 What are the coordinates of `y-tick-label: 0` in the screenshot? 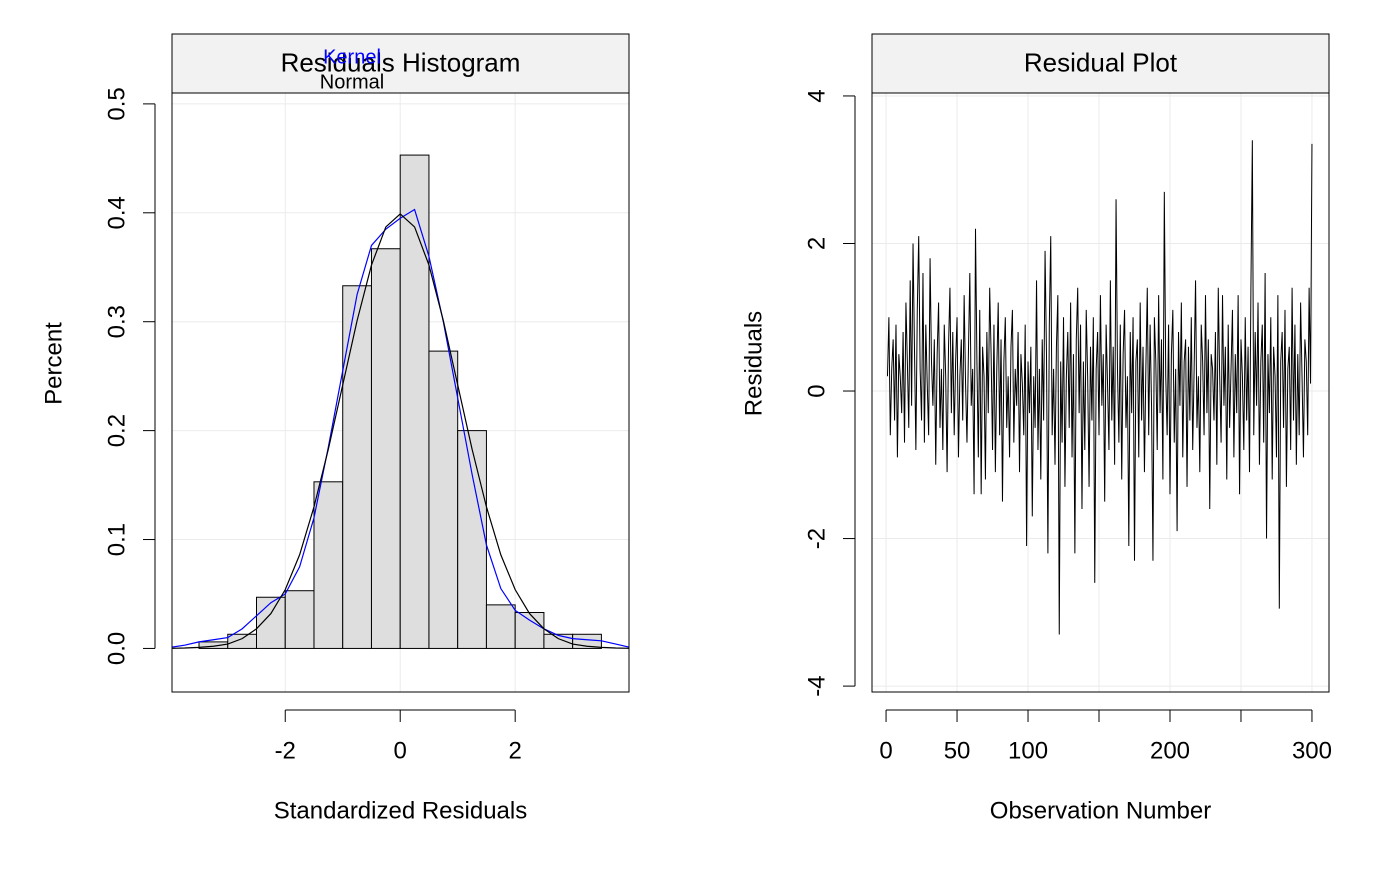 It's located at (816, 390).